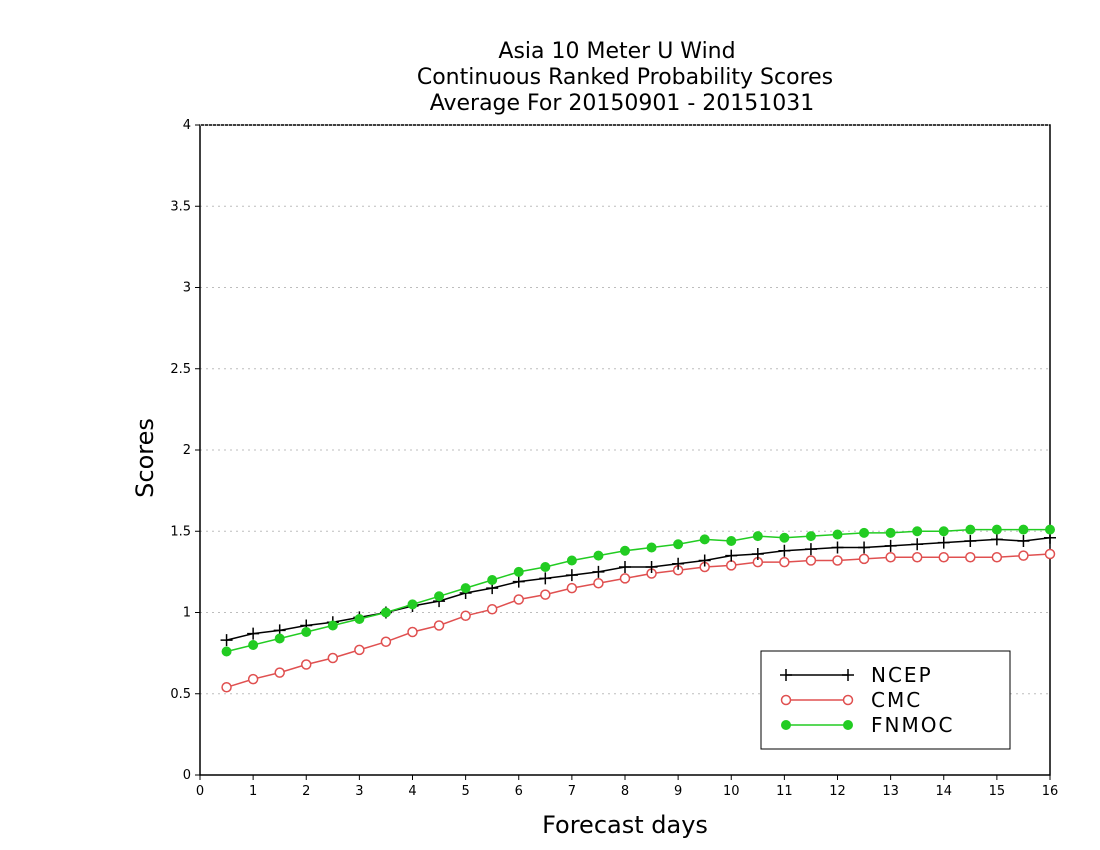 The width and height of the screenshot is (1100, 850). I want to click on x-tick-label: 15, so click(997, 791).